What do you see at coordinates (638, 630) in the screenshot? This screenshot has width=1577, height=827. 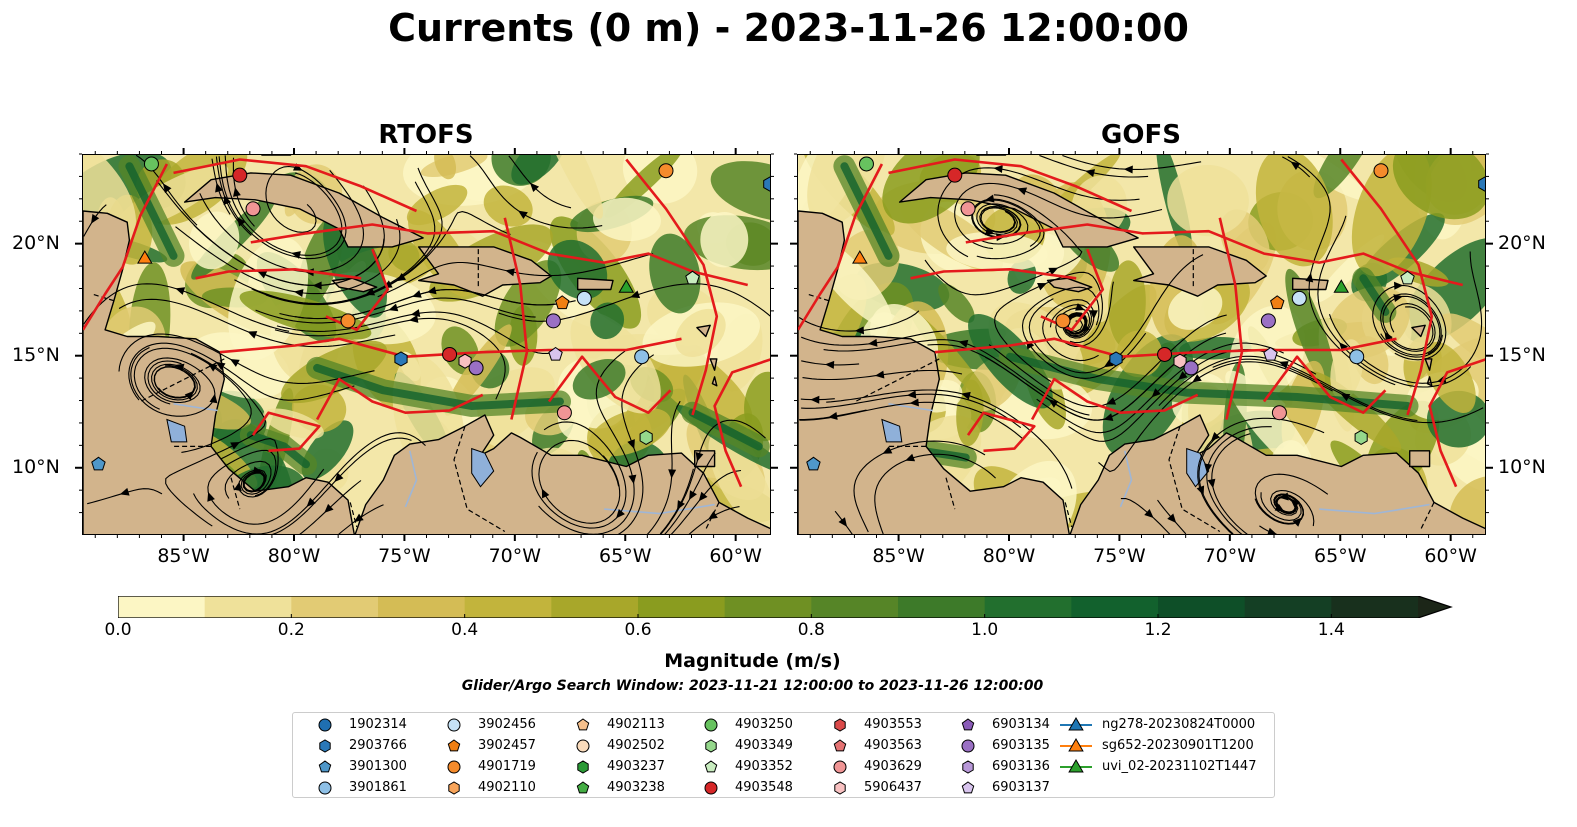 I see `colorbar-tick-label: 0.6` at bounding box center [638, 630].